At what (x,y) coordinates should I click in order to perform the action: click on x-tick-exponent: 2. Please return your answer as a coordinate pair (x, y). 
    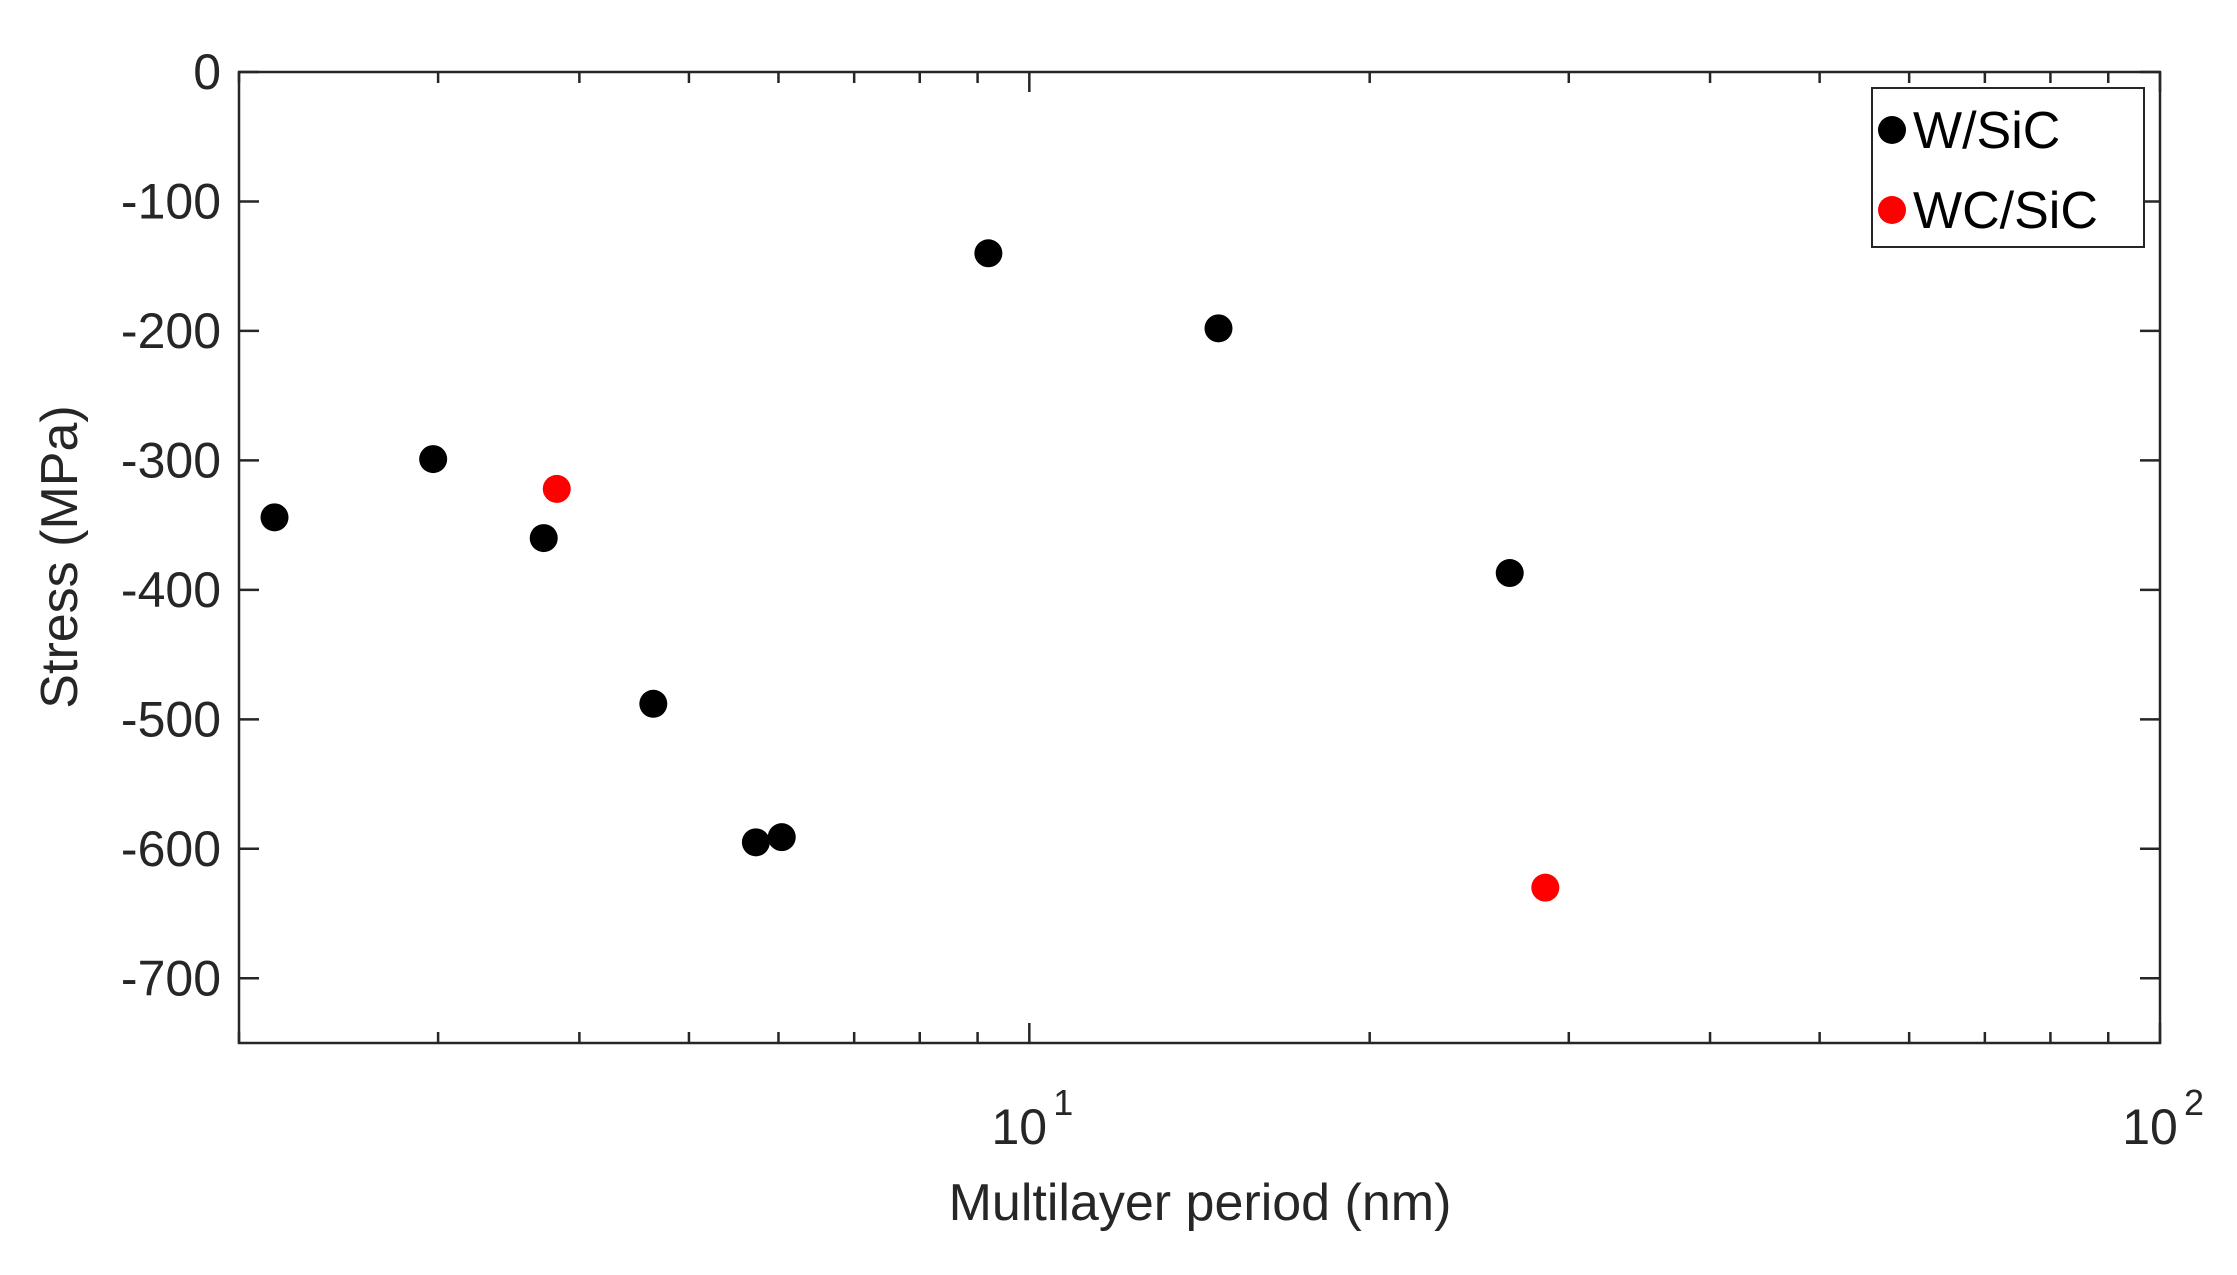
    Looking at the image, I should click on (2194, 1102).